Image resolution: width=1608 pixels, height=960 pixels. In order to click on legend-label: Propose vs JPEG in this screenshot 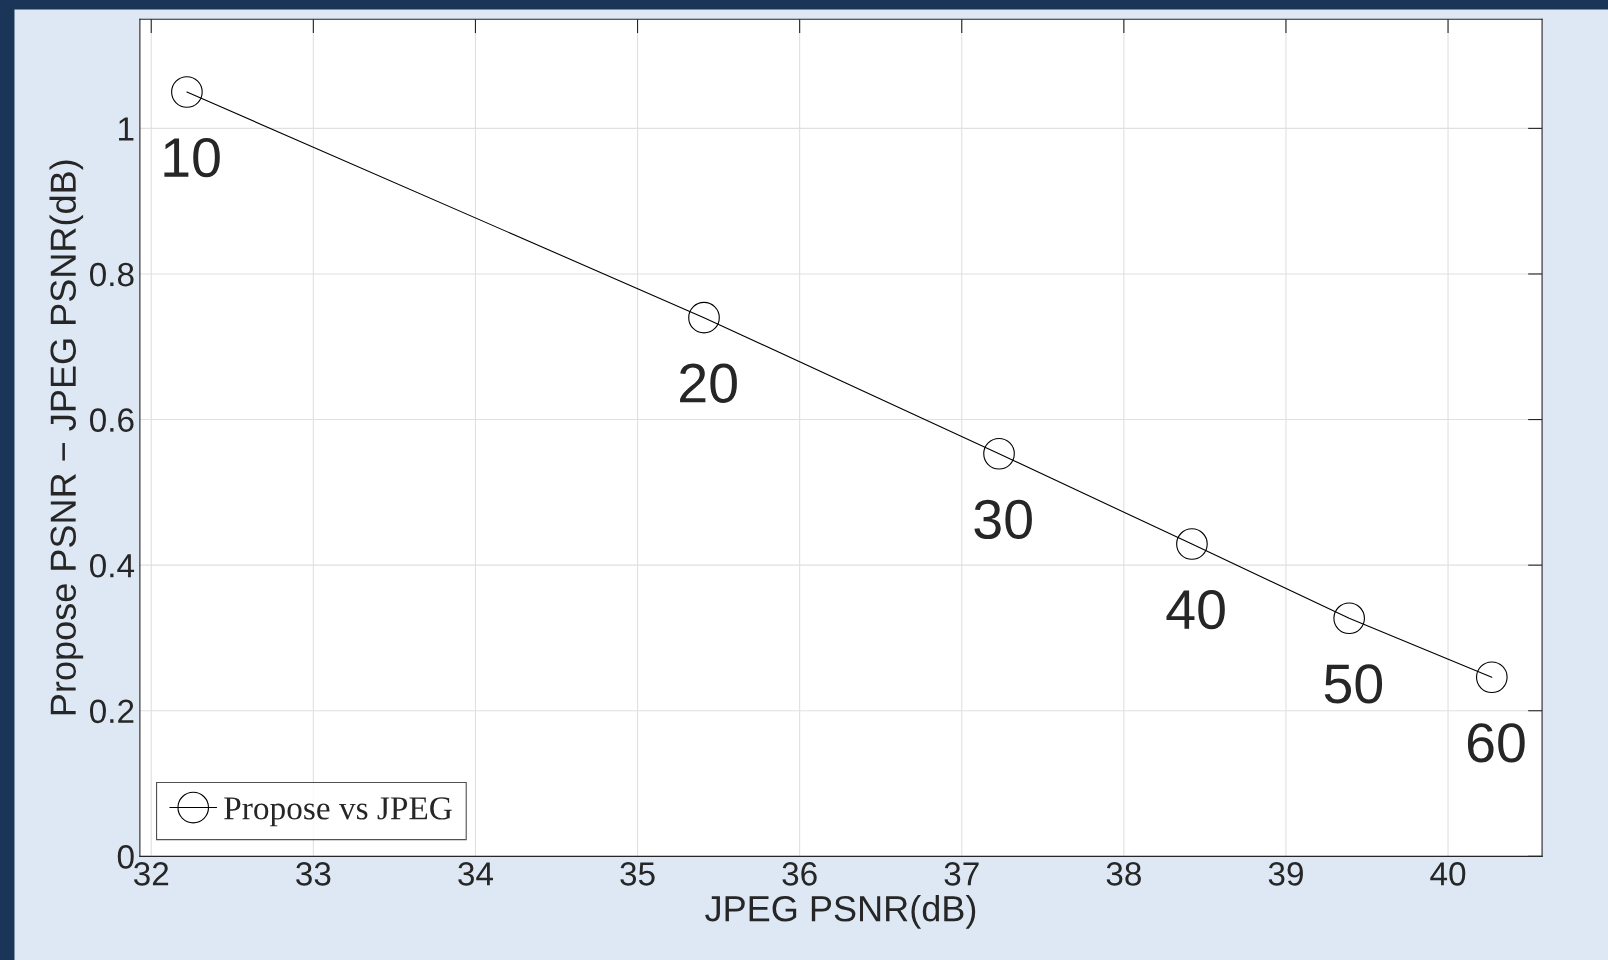, I will do `click(338, 812)`.